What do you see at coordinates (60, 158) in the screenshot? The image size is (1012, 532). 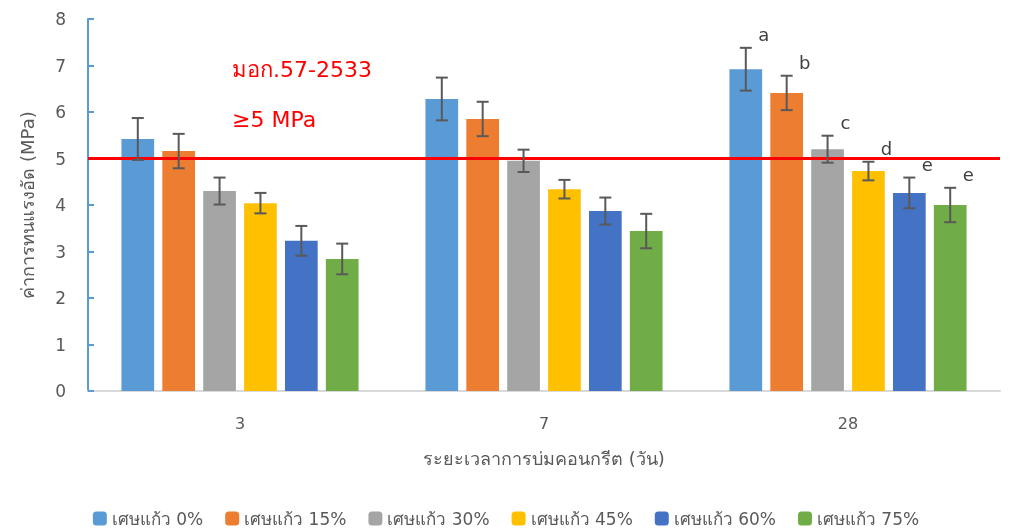 I see `y-tick-label: 5` at bounding box center [60, 158].